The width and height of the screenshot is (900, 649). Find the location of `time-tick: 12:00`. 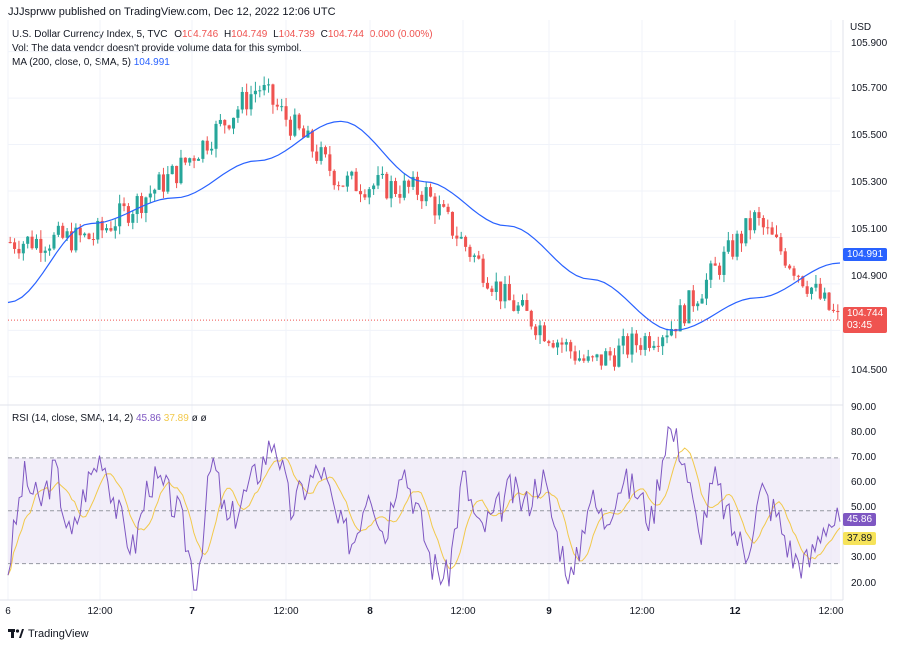

time-tick: 12:00 is located at coordinates (831, 611).